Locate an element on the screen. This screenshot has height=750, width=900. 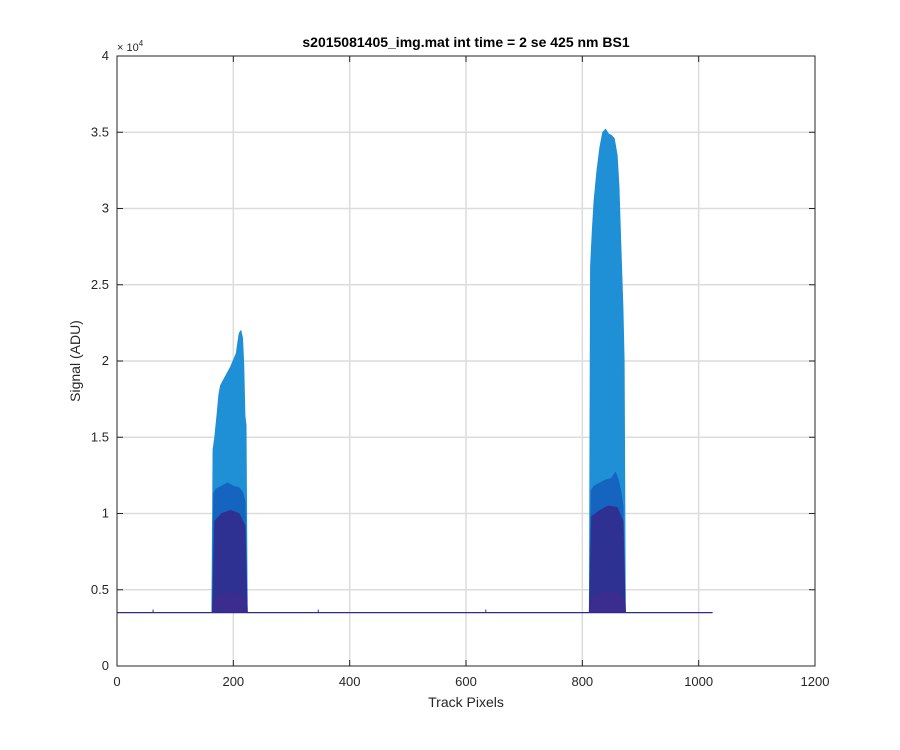
x-axis-label: Track Pixels is located at coordinates (466, 702).